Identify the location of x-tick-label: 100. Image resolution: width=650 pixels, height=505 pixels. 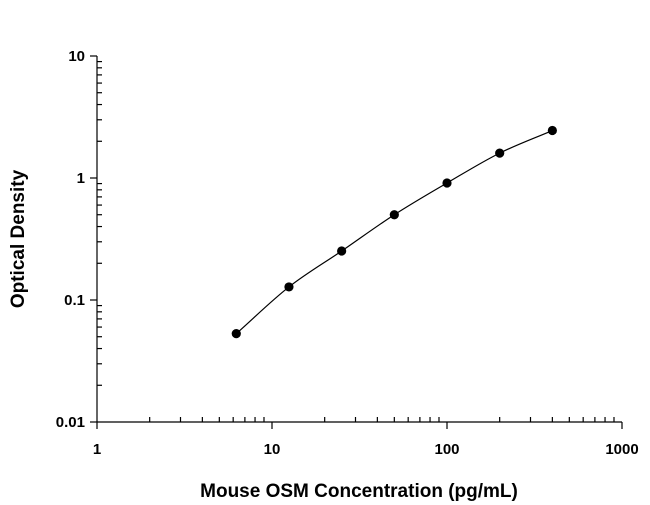
(446, 449).